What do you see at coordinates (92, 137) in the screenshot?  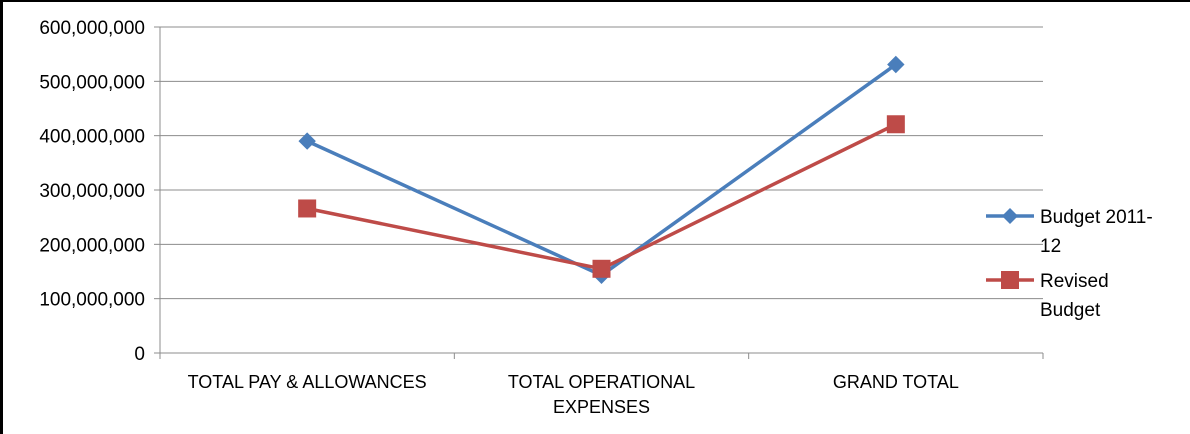 I see `y-tick-label: 400,000,000` at bounding box center [92, 137].